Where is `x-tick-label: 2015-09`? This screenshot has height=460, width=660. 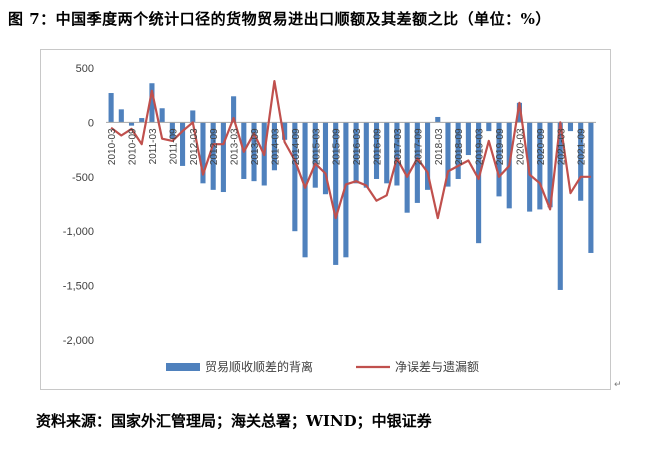 x-tick-label: 2015-09 is located at coordinates (337, 146).